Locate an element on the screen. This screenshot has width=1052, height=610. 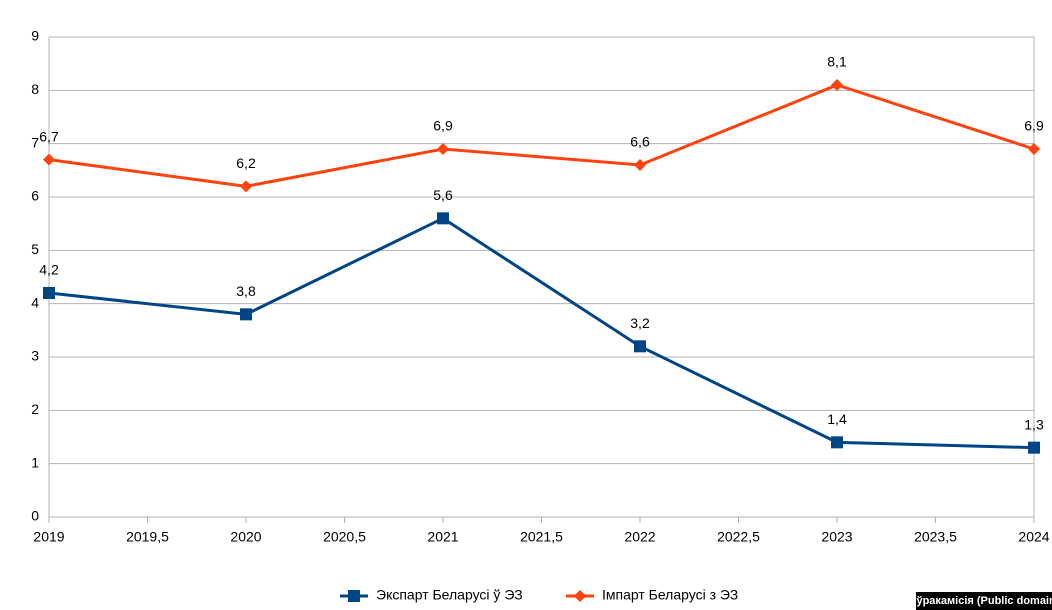
x-tick-label: 2023,5 is located at coordinates (935, 537).